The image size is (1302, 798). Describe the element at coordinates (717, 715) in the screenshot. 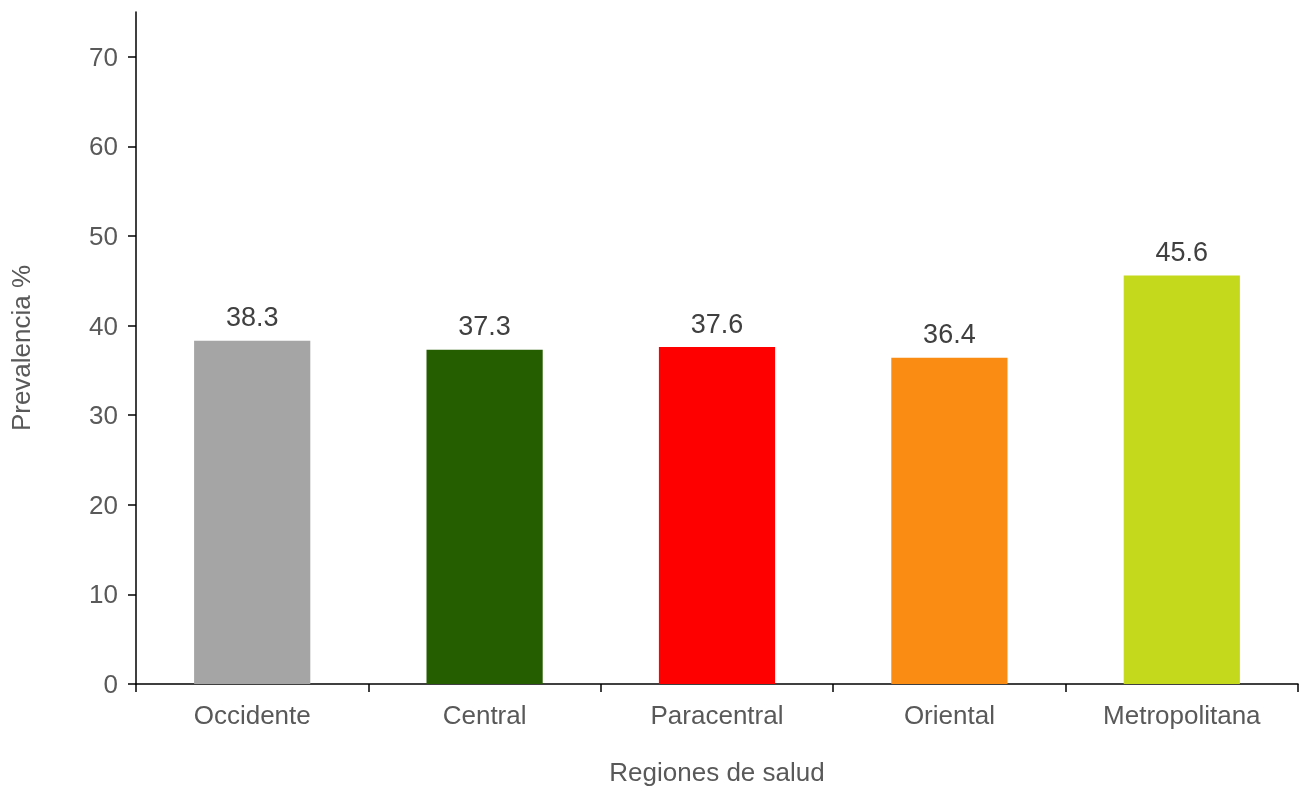

I see `x-tick-label: Paracentral` at that location.